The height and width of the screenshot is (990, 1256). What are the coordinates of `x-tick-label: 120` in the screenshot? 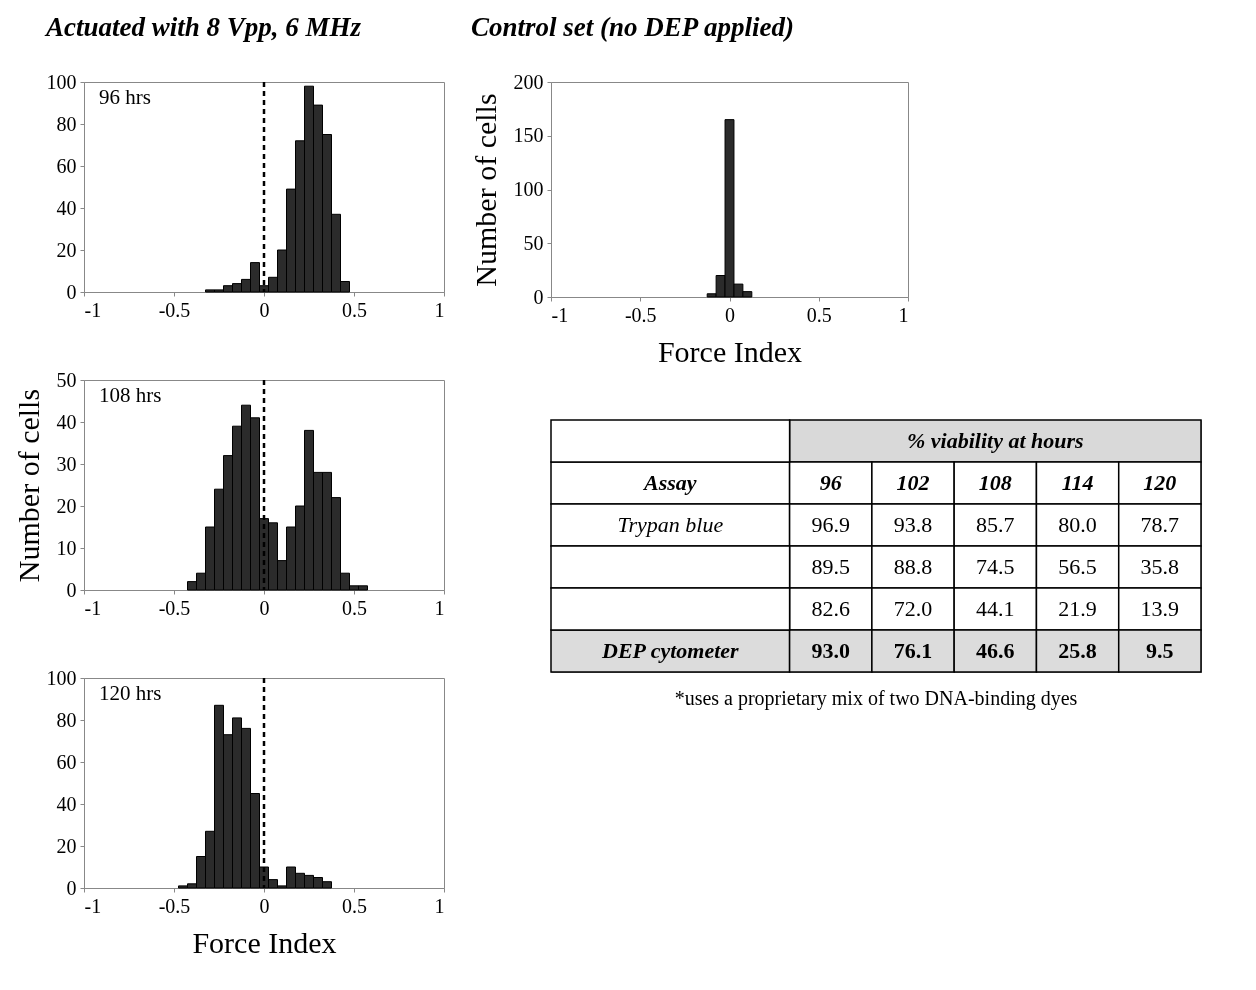 It's located at (1160, 482).